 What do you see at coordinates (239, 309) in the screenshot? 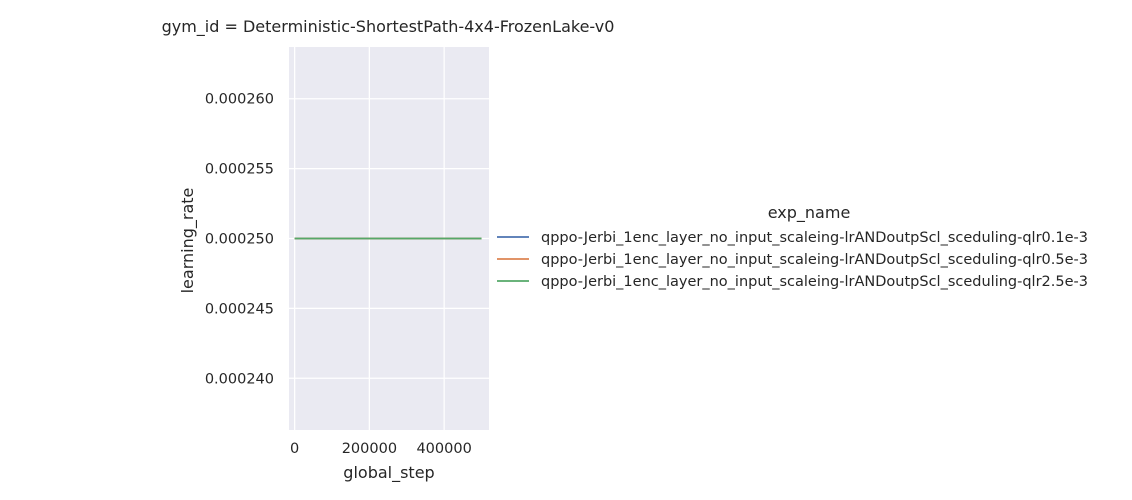
I see `y-tick-label: 0.000245` at bounding box center [239, 309].